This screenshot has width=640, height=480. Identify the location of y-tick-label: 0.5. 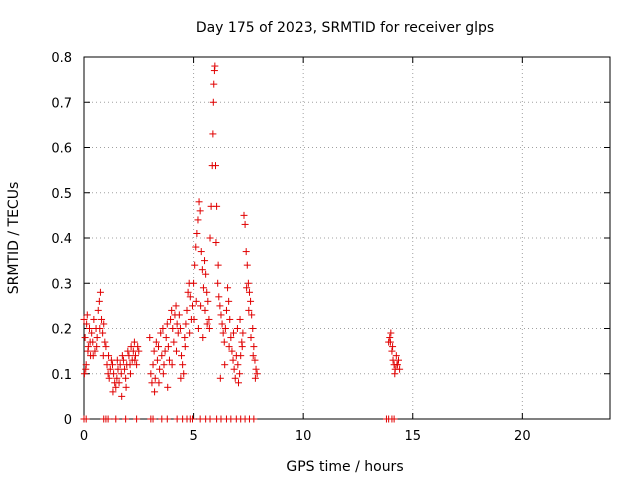
(61, 194).